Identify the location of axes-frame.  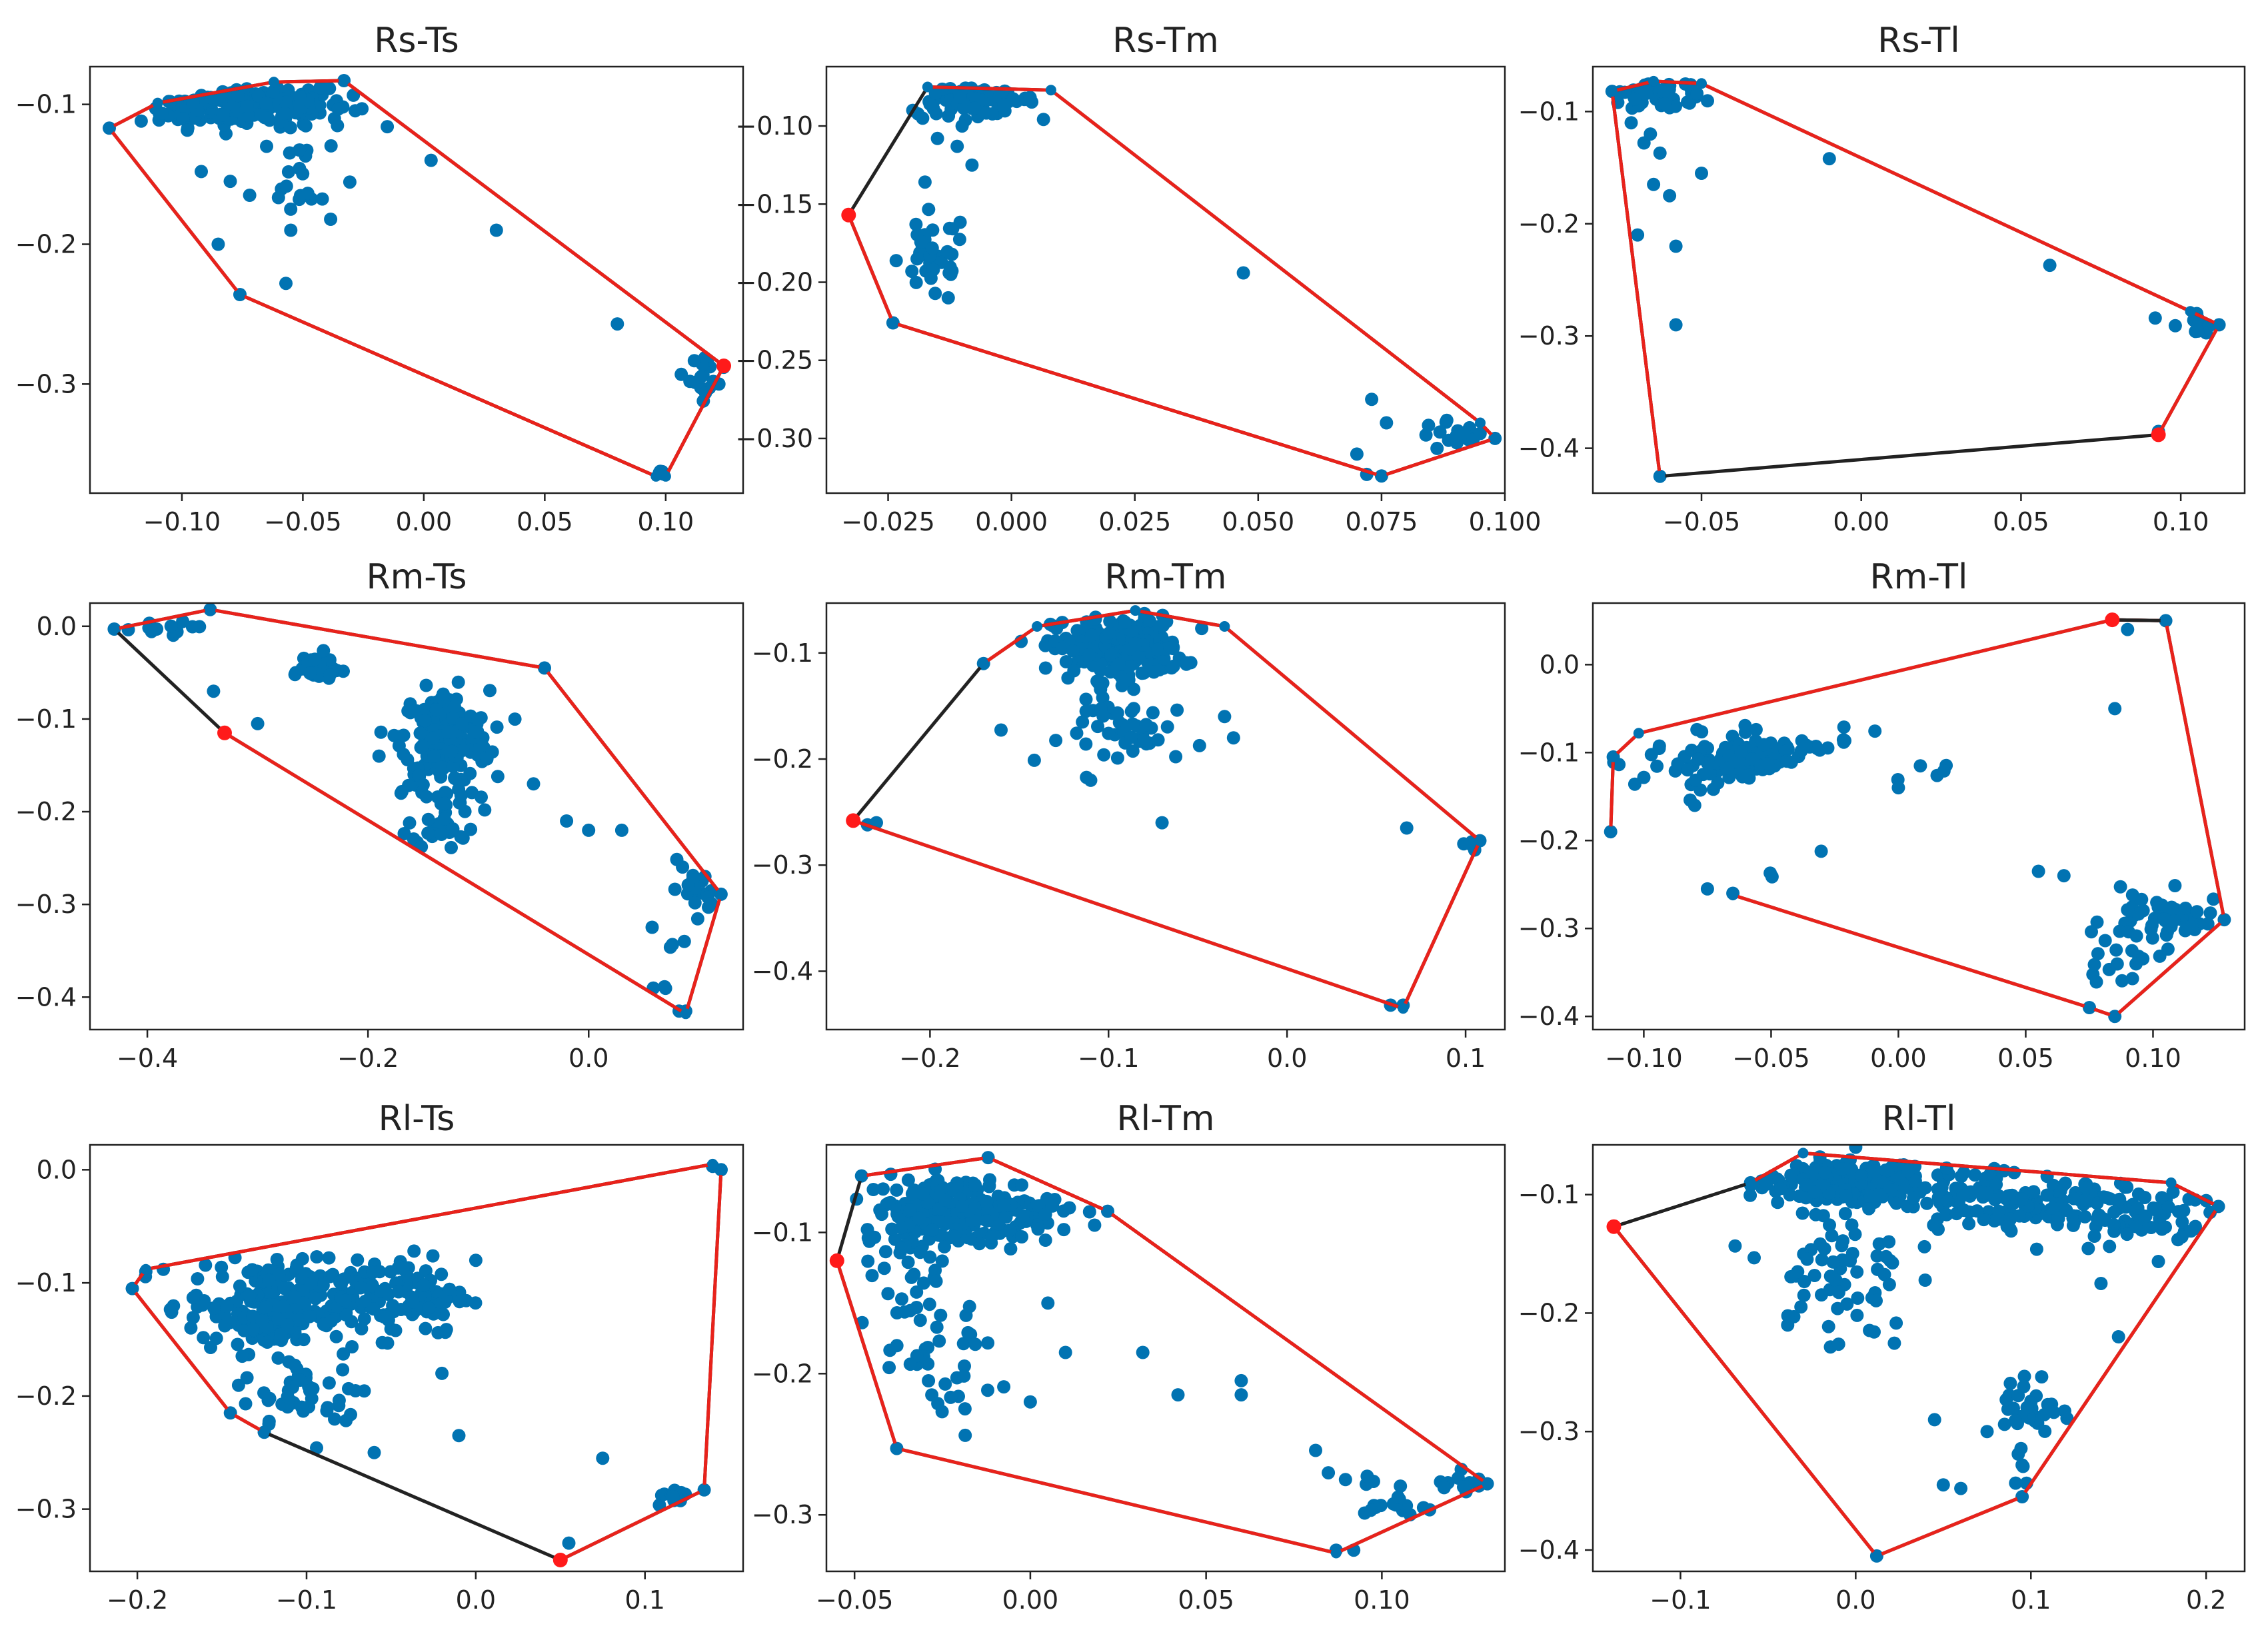
(1919, 1359).